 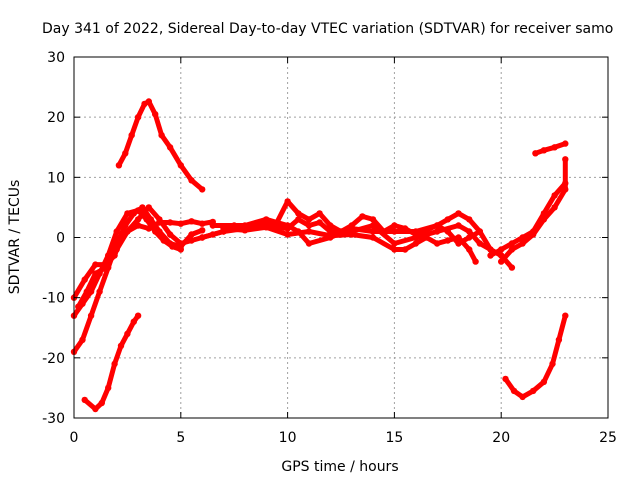 I want to click on y-tick-label: -20, so click(x=53, y=359).